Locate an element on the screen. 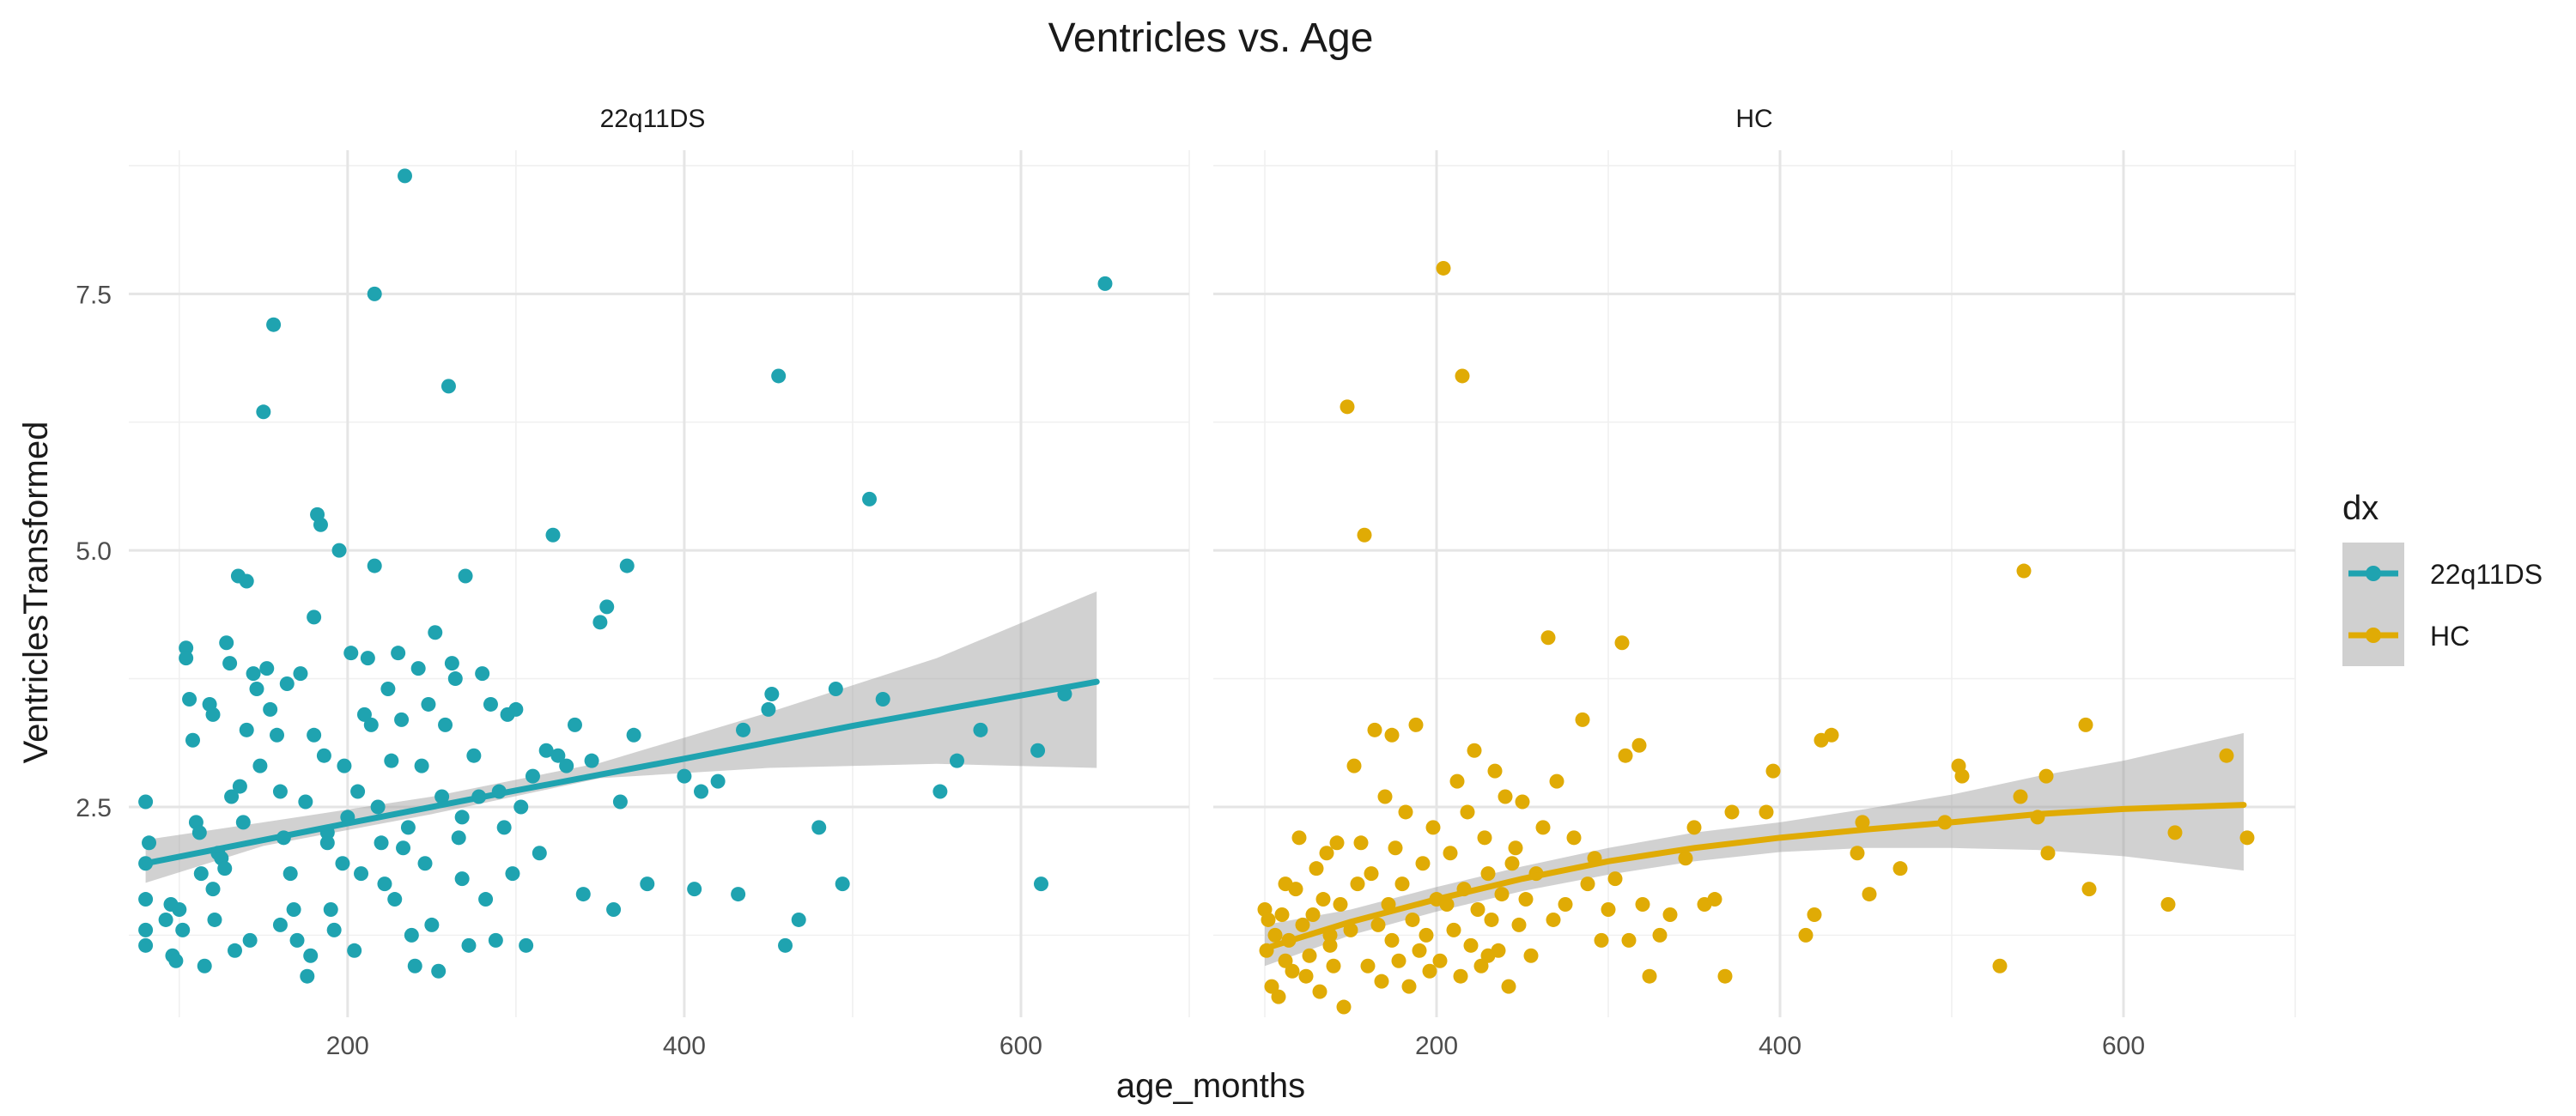  y-tick-label: 7.5 is located at coordinates (94, 295).